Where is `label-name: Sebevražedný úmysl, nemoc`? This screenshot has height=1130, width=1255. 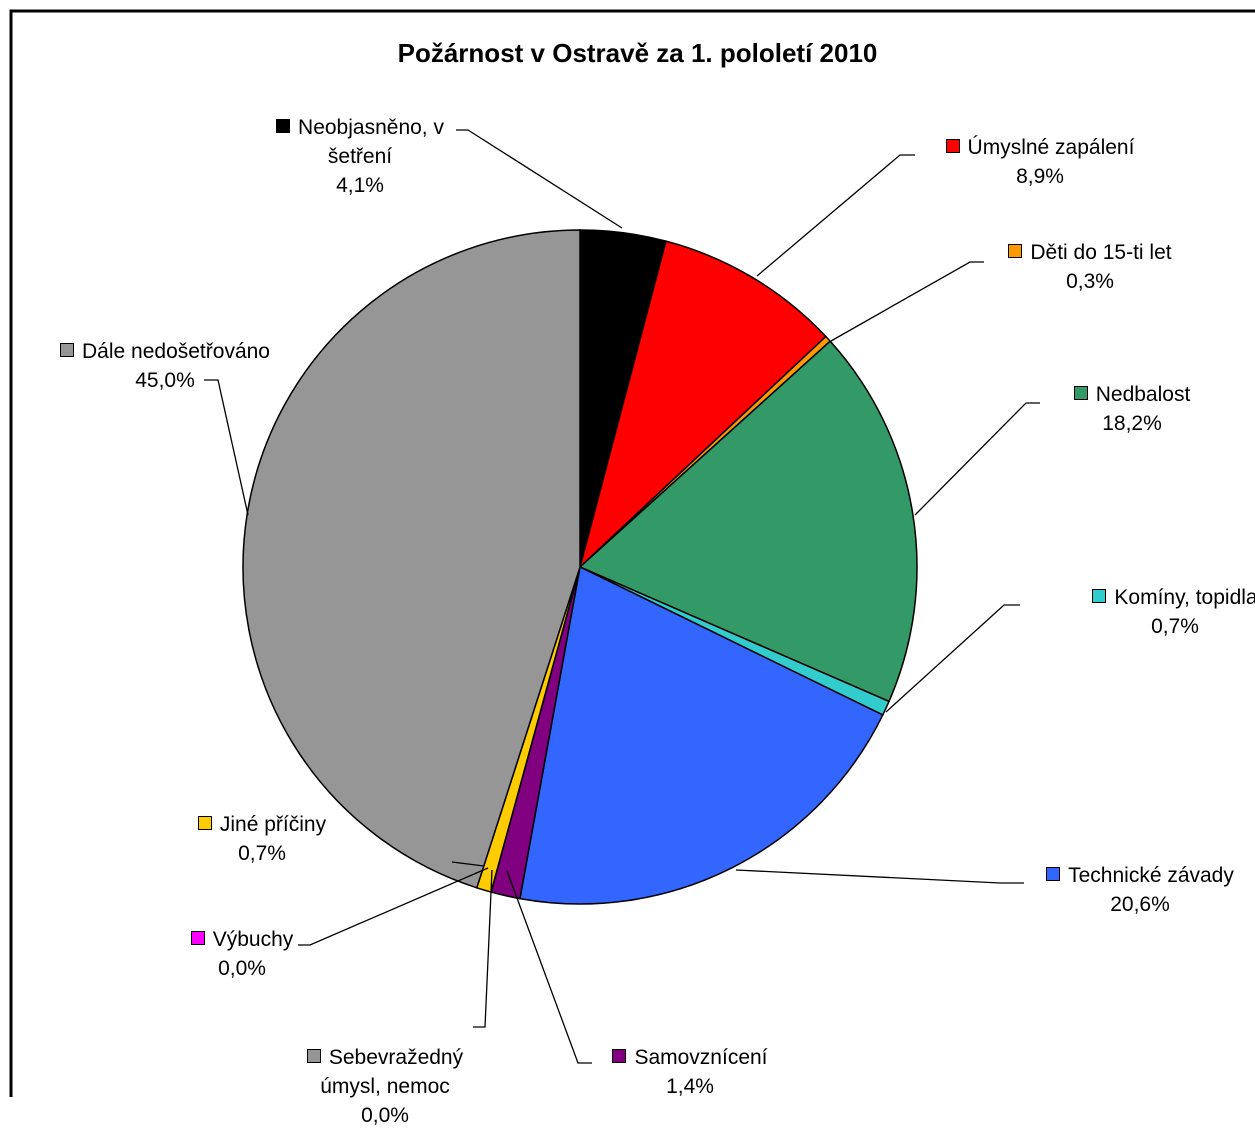
label-name: Sebevražedný úmysl, nemoc is located at coordinates (385, 1072).